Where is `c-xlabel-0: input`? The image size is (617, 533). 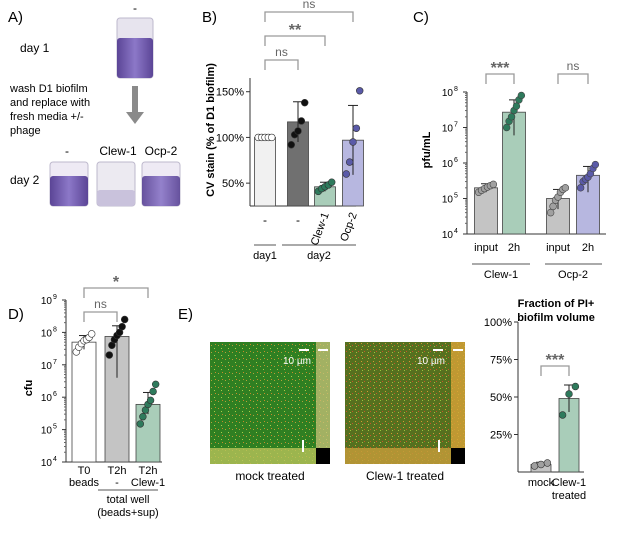 c-xlabel-0: input is located at coordinates (486, 248).